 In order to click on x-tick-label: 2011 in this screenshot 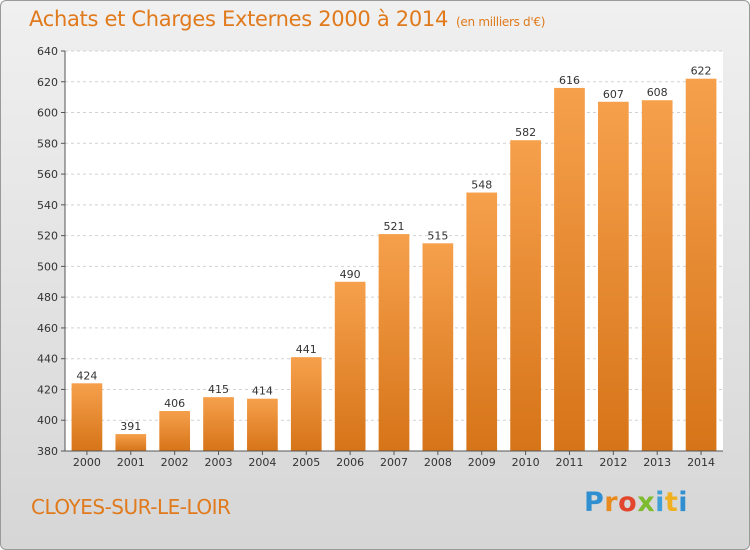, I will do `click(569, 462)`.